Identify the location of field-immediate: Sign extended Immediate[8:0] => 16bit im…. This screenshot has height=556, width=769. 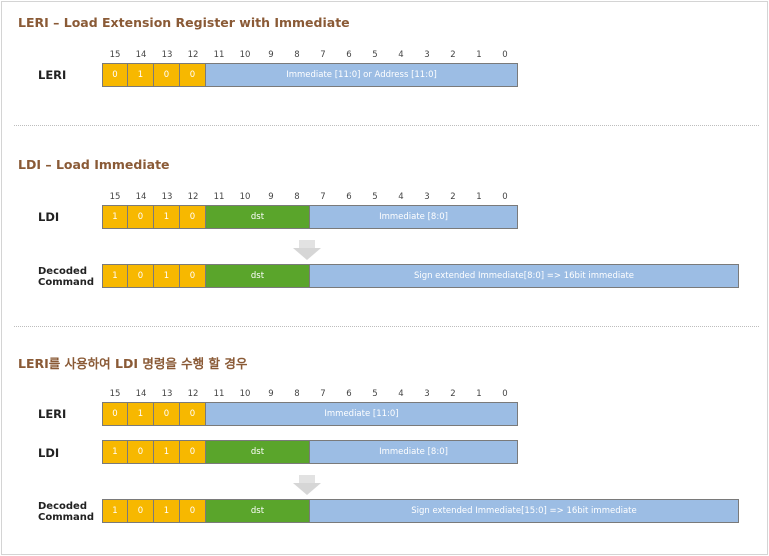
(524, 276).